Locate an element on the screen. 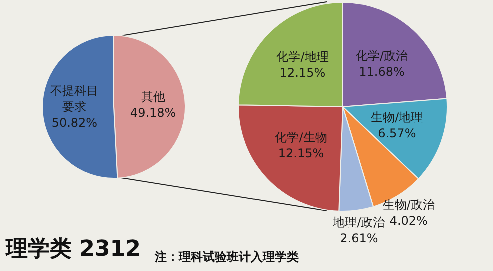 The width and height of the screenshot is (493, 271). data-label: 6.57% is located at coordinates (397, 133).